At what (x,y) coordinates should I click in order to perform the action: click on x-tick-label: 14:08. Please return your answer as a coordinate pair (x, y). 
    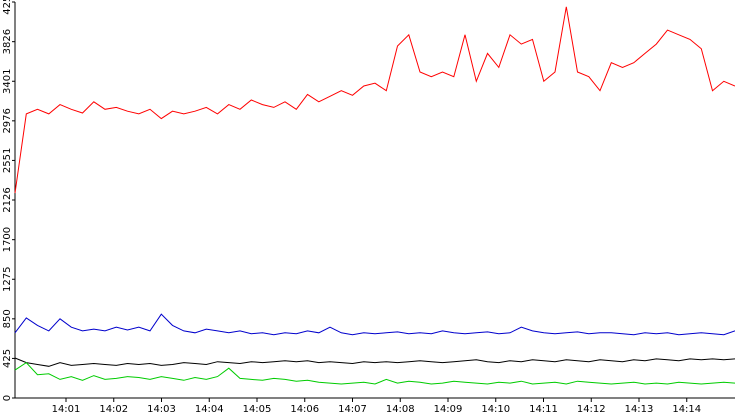
    Looking at the image, I should click on (400, 409).